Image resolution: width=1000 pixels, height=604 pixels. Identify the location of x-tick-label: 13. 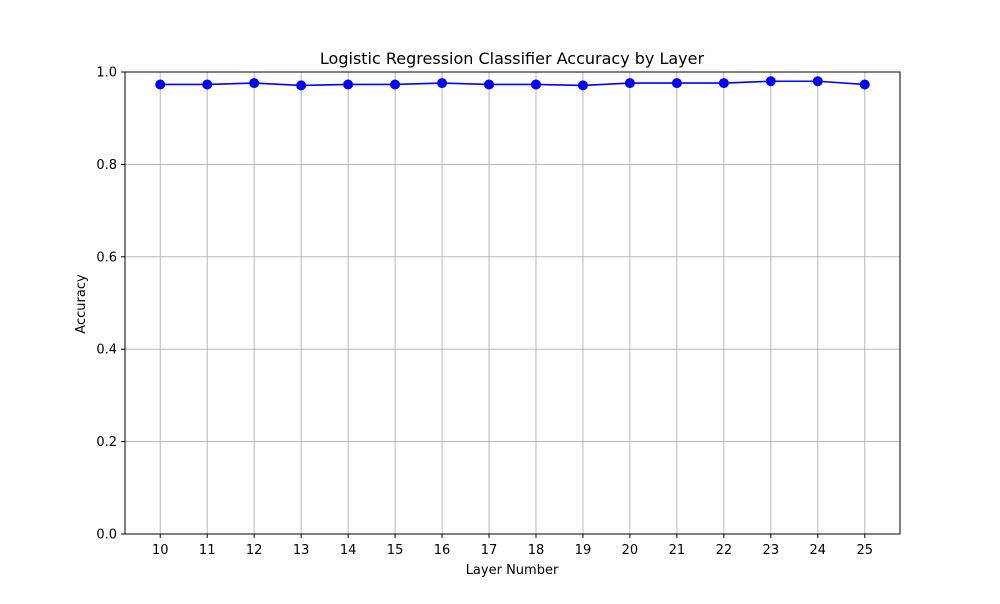
(301, 550).